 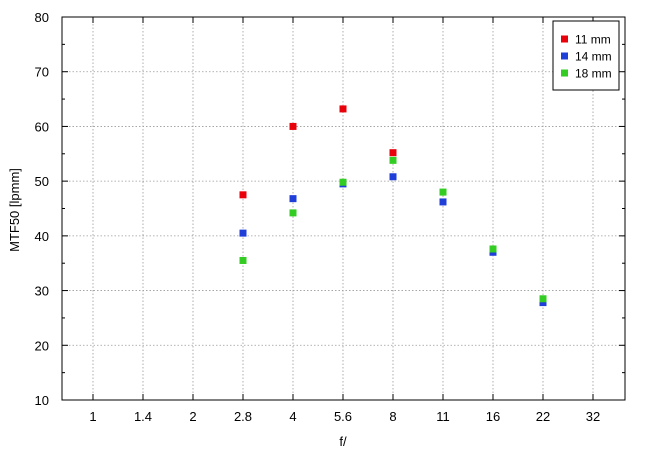 What do you see at coordinates (192, 416) in the screenshot?
I see `x-tick-label: 2` at bounding box center [192, 416].